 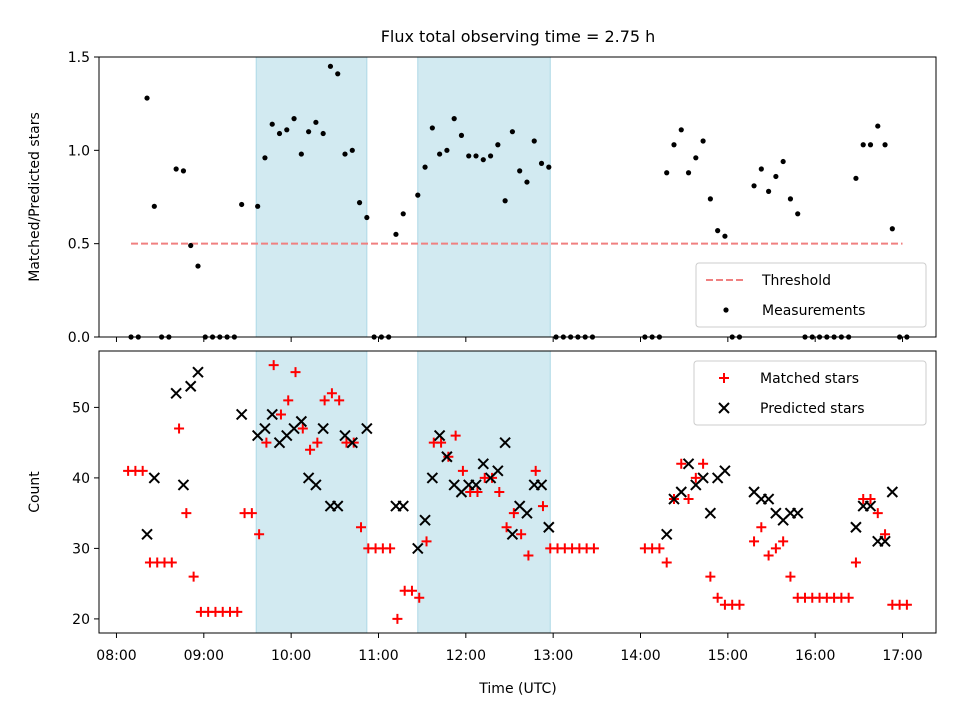 I want to click on legend-label: Threshold, so click(x=796, y=281).